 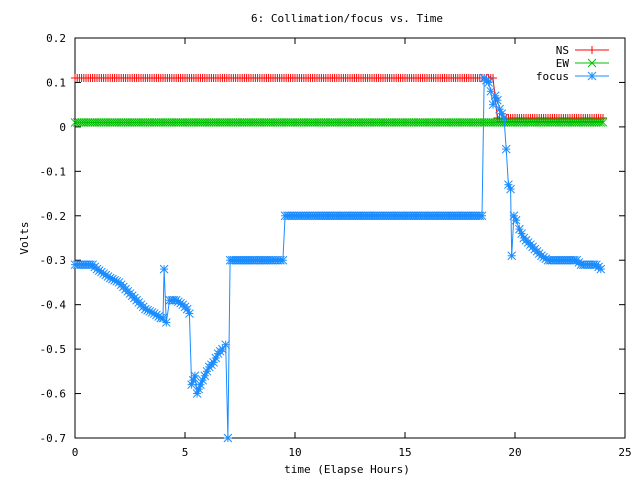 What do you see at coordinates (53, 394) in the screenshot?
I see `y-tick-label: -0.6` at bounding box center [53, 394].